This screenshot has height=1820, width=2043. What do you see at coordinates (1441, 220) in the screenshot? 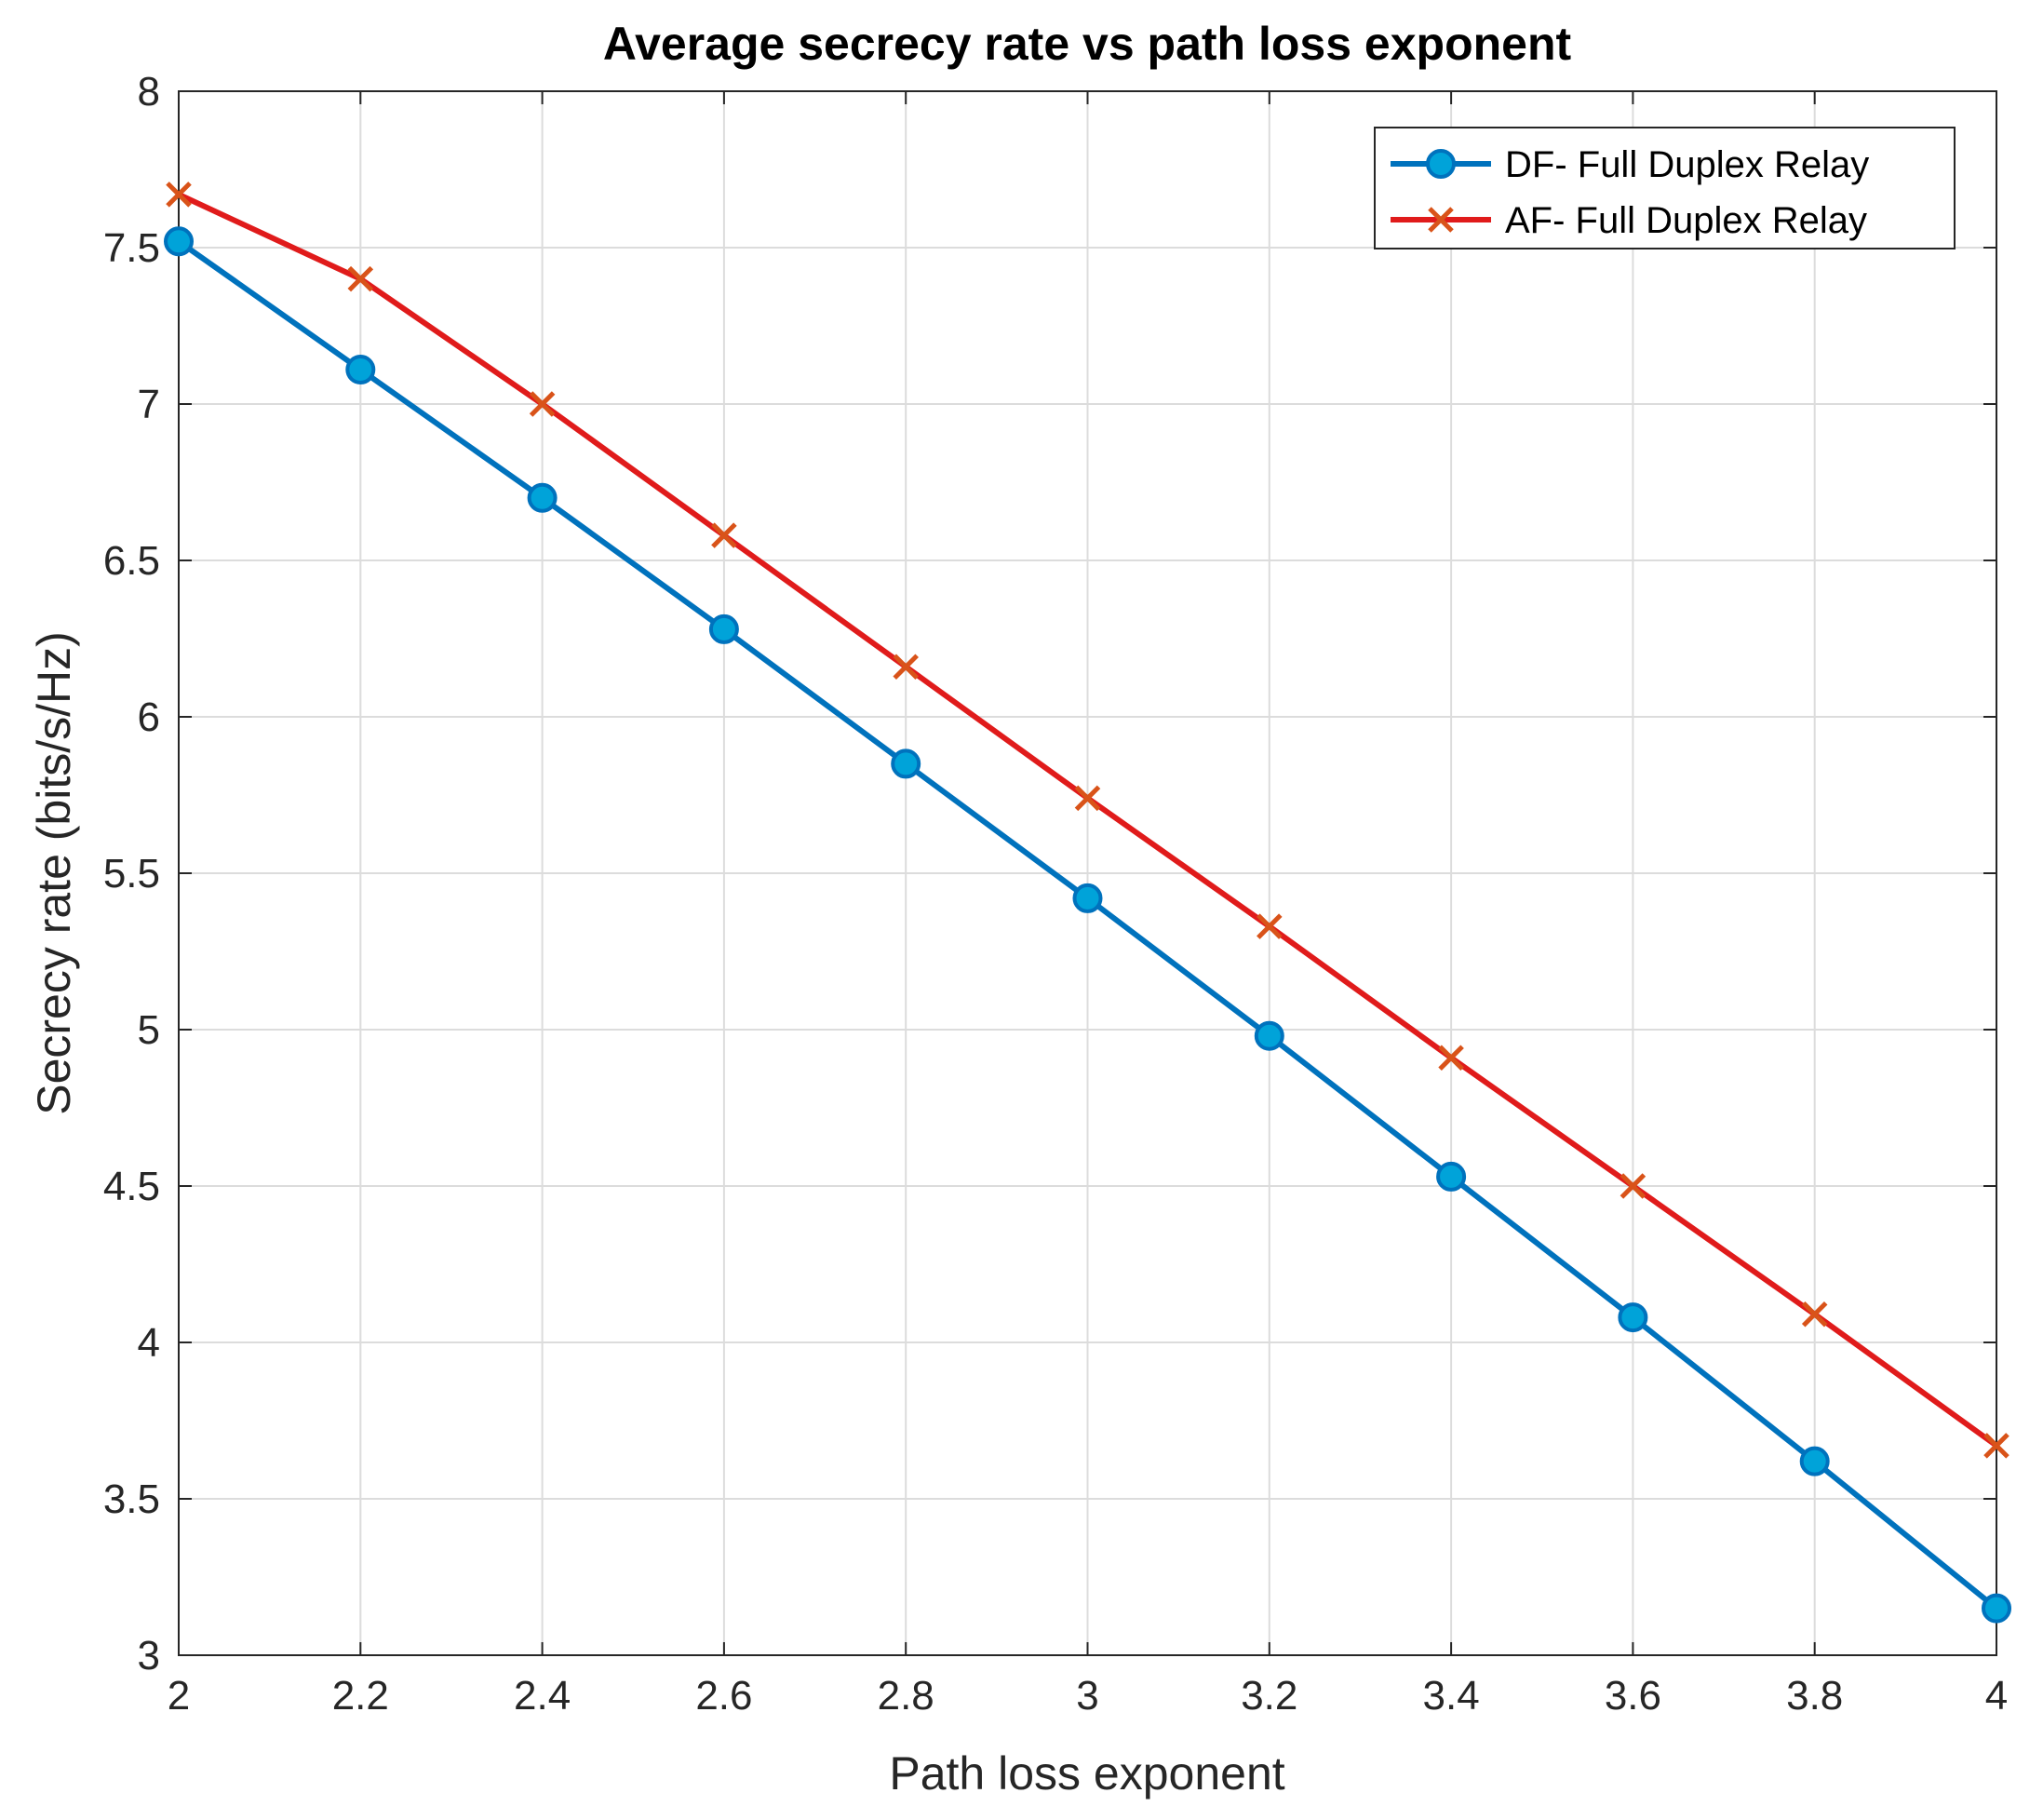
I see `legend-marker-af` at bounding box center [1441, 220].